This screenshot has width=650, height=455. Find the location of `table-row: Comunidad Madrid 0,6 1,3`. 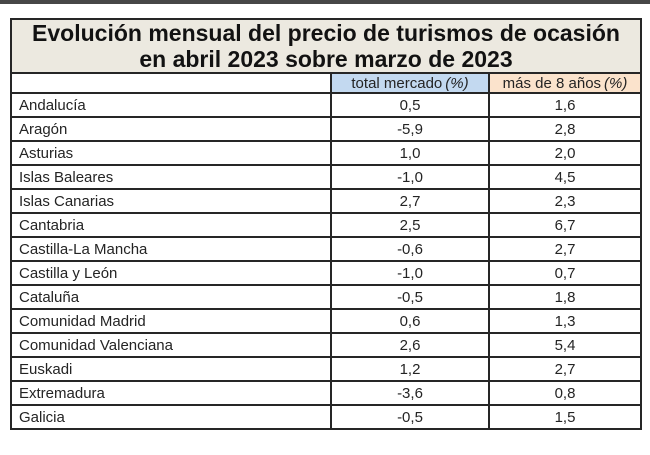

table-row: Comunidad Madrid 0,6 1,3 is located at coordinates (326, 321).